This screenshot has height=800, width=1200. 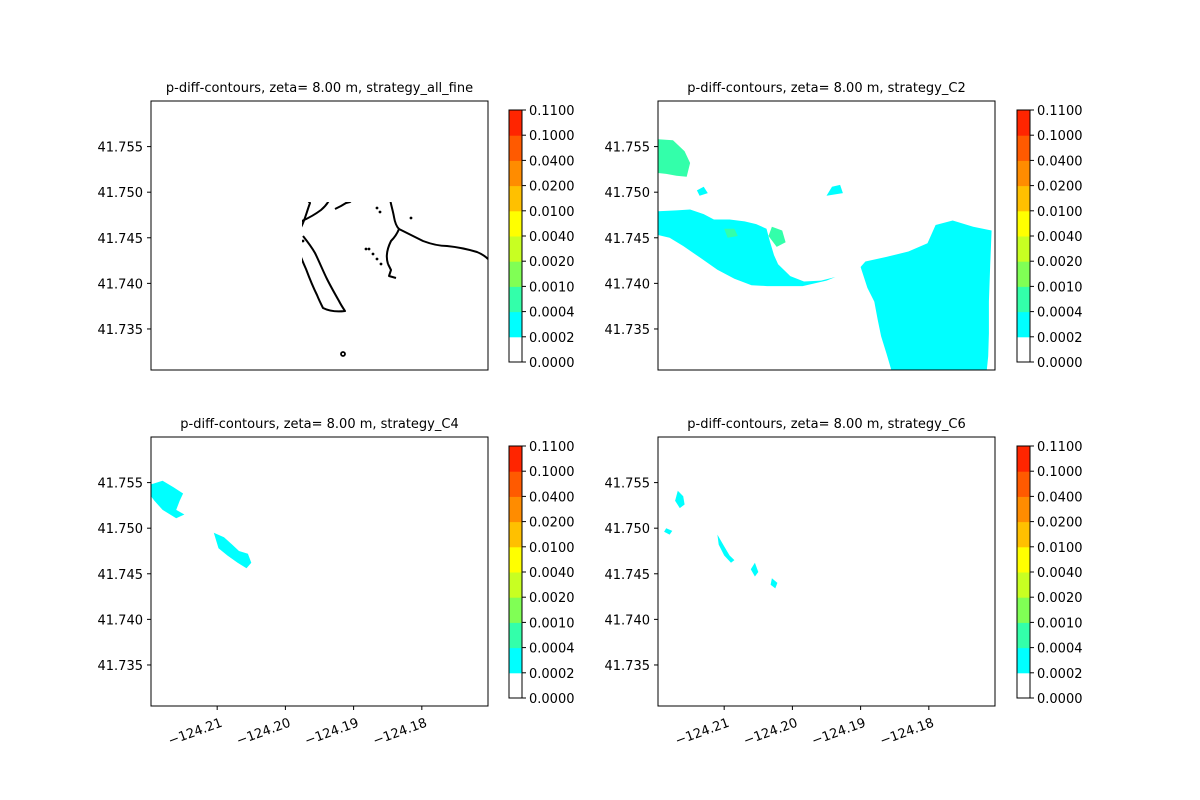 I want to click on axes-frame, so click(x=319, y=235).